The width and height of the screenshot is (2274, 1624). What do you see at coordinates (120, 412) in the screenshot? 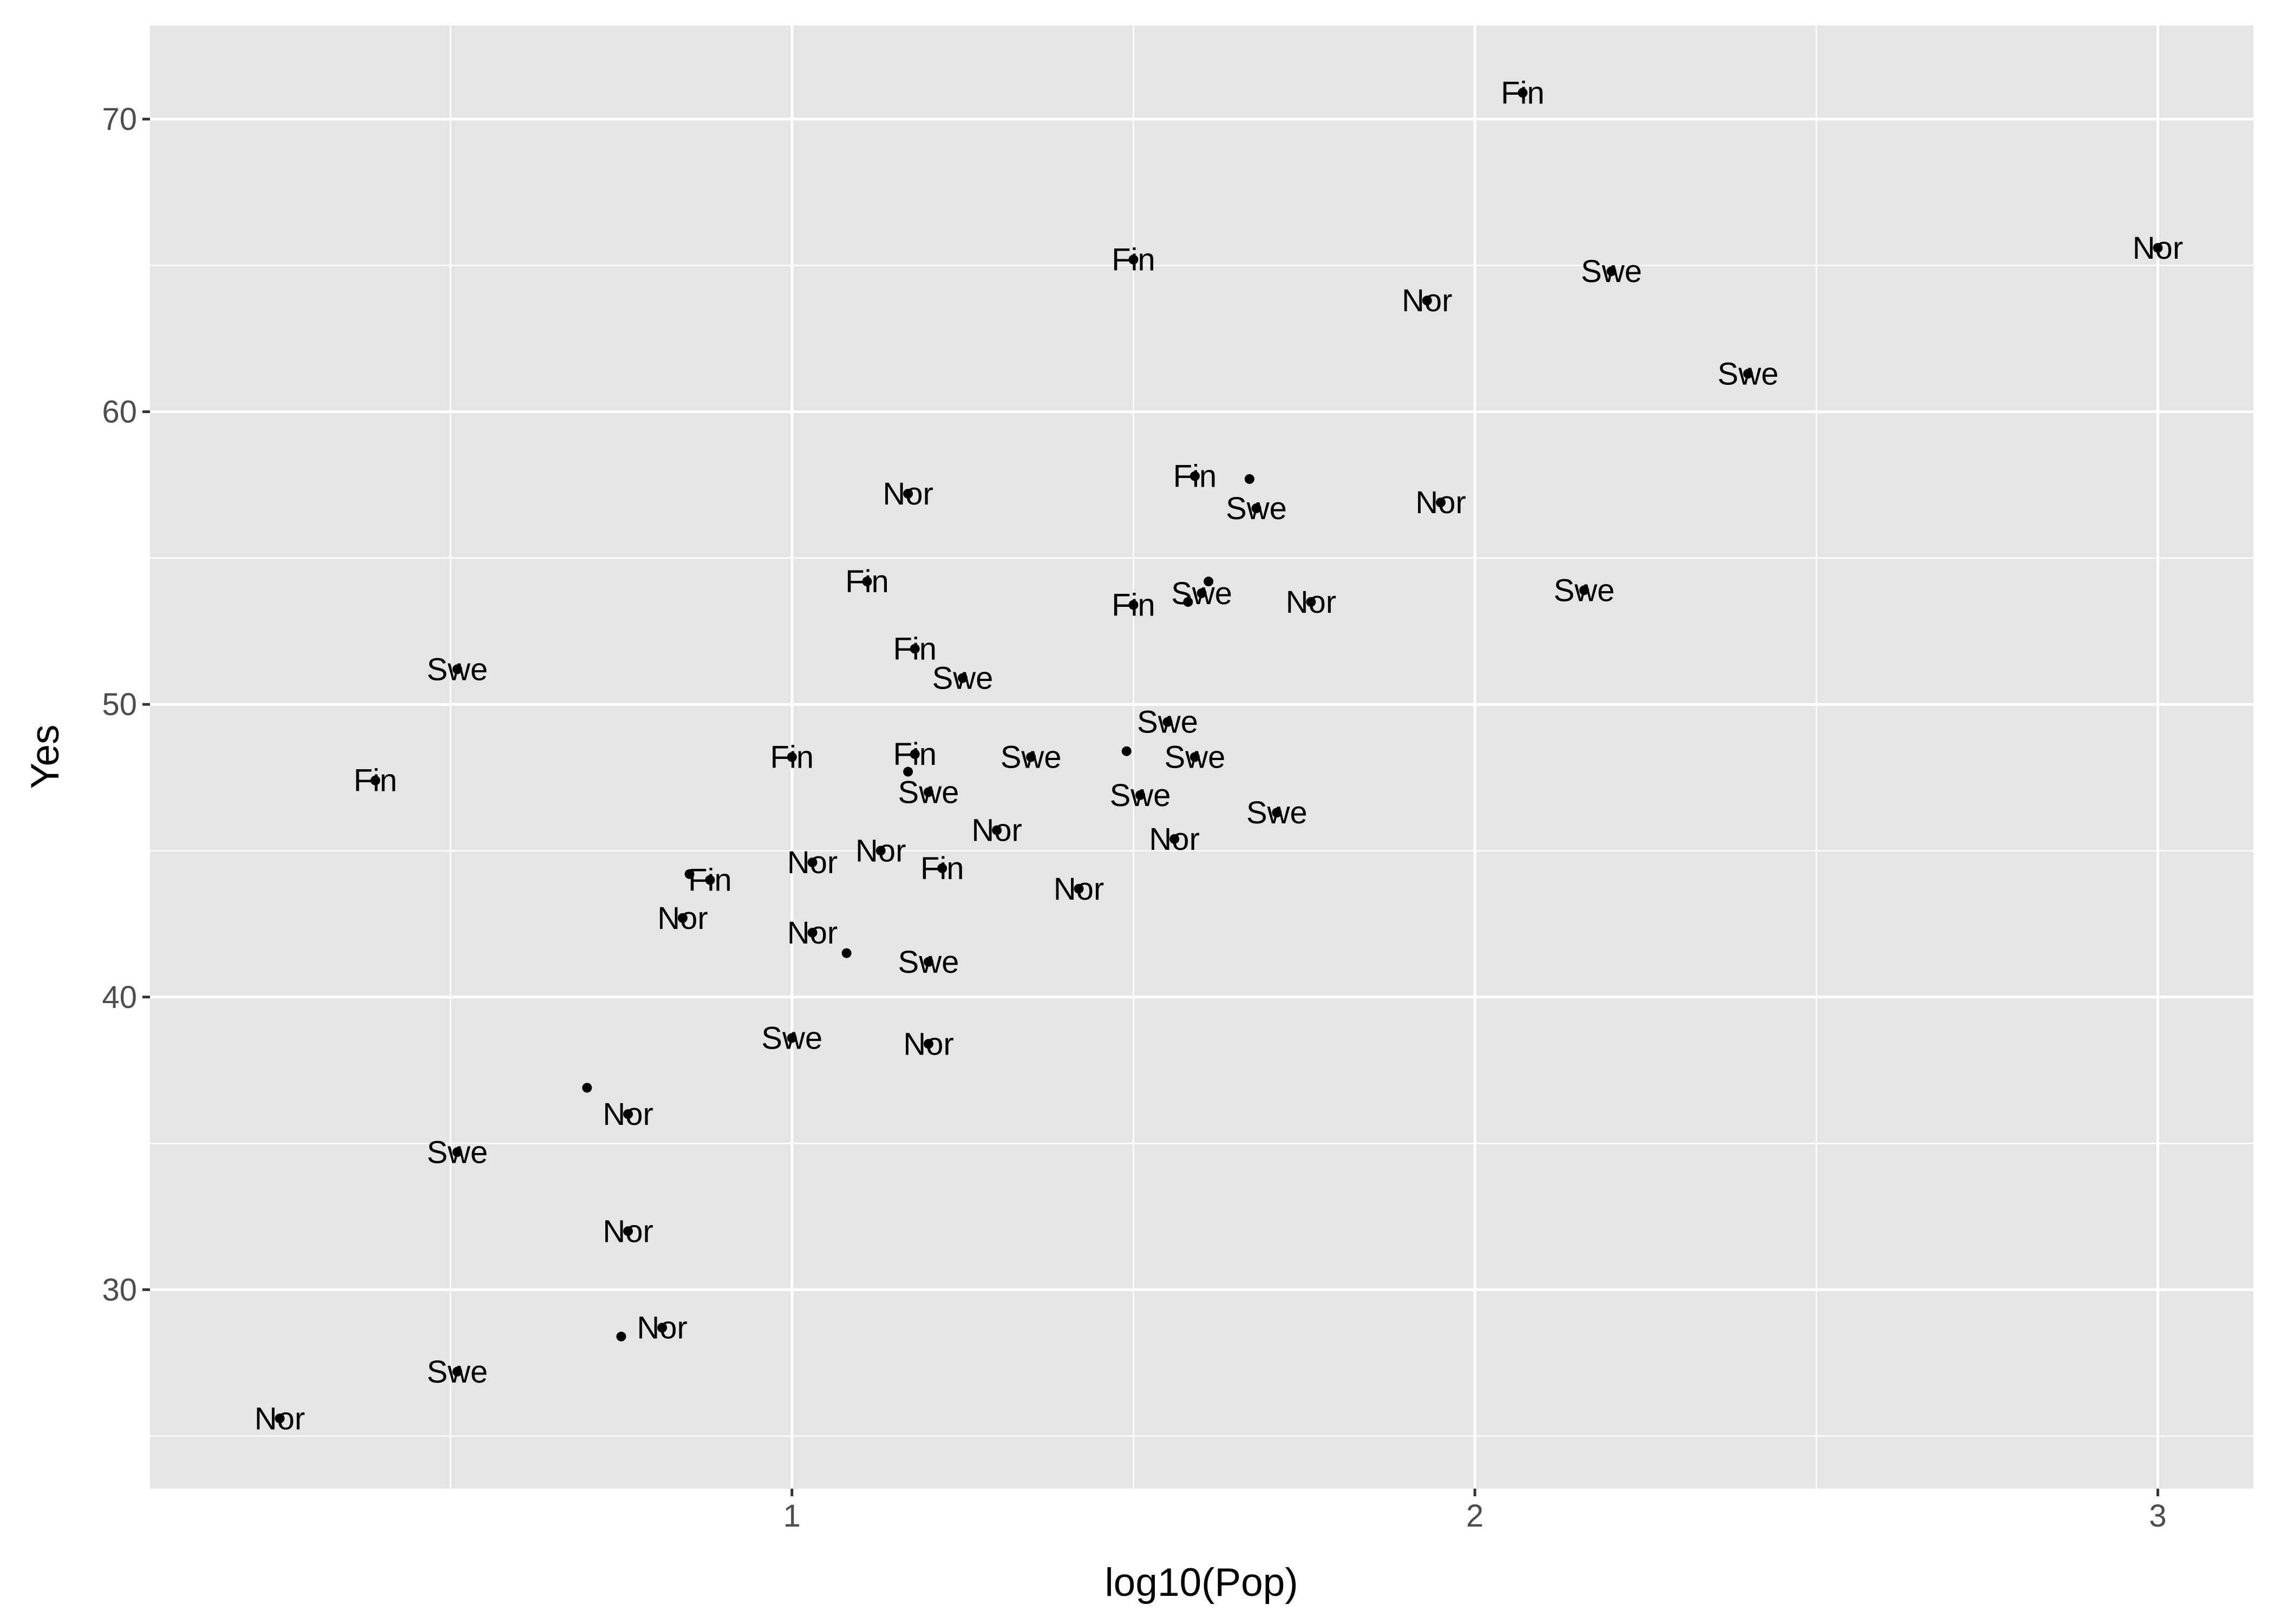
I see `y-tick-label: 60` at bounding box center [120, 412].